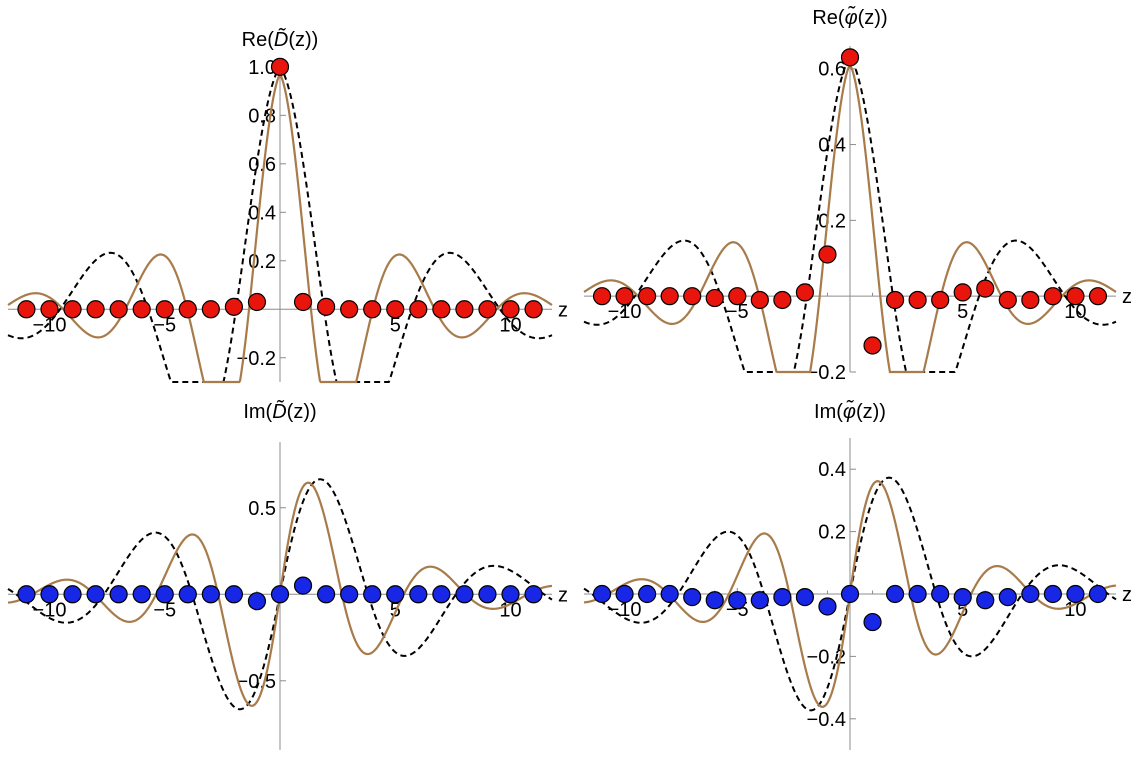 The width and height of the screenshot is (1144, 763). I want to click on x-tick-label: −10, so click(625, 610).